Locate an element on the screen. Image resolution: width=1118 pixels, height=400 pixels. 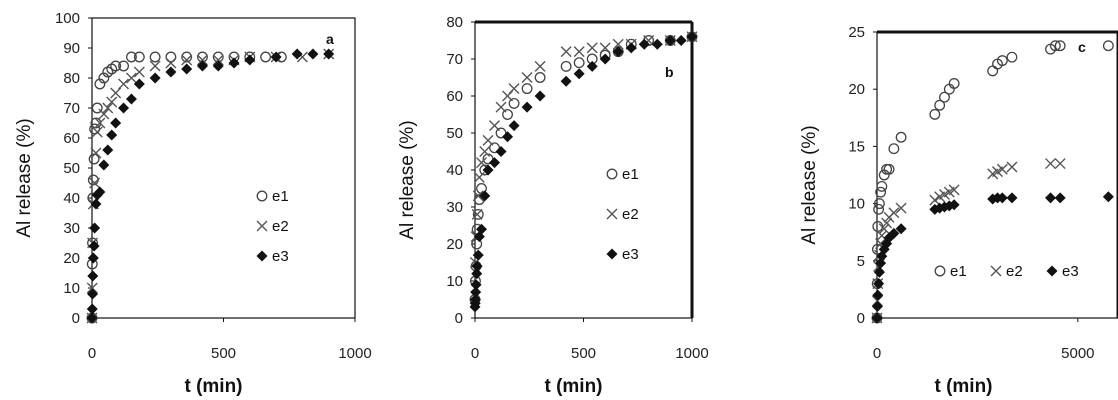
y-tick-label: 70 is located at coordinates (454, 59).